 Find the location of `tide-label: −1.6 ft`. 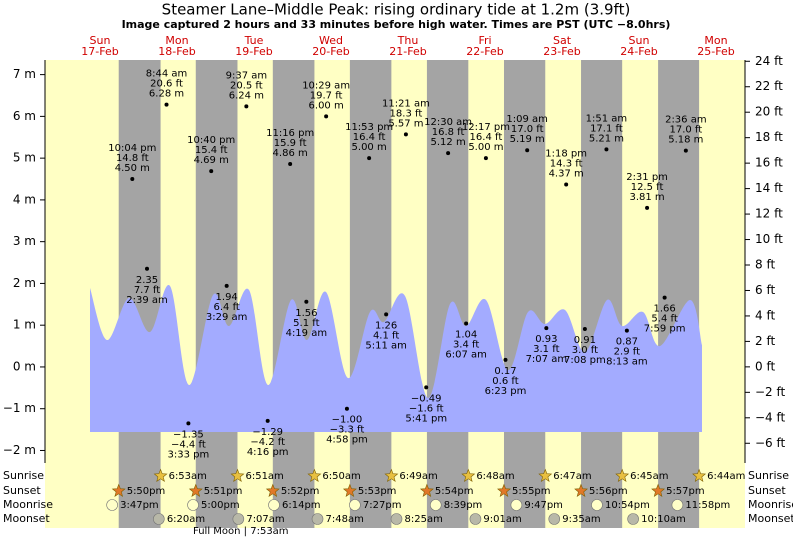

tide-label: −1.6 ft is located at coordinates (426, 408).